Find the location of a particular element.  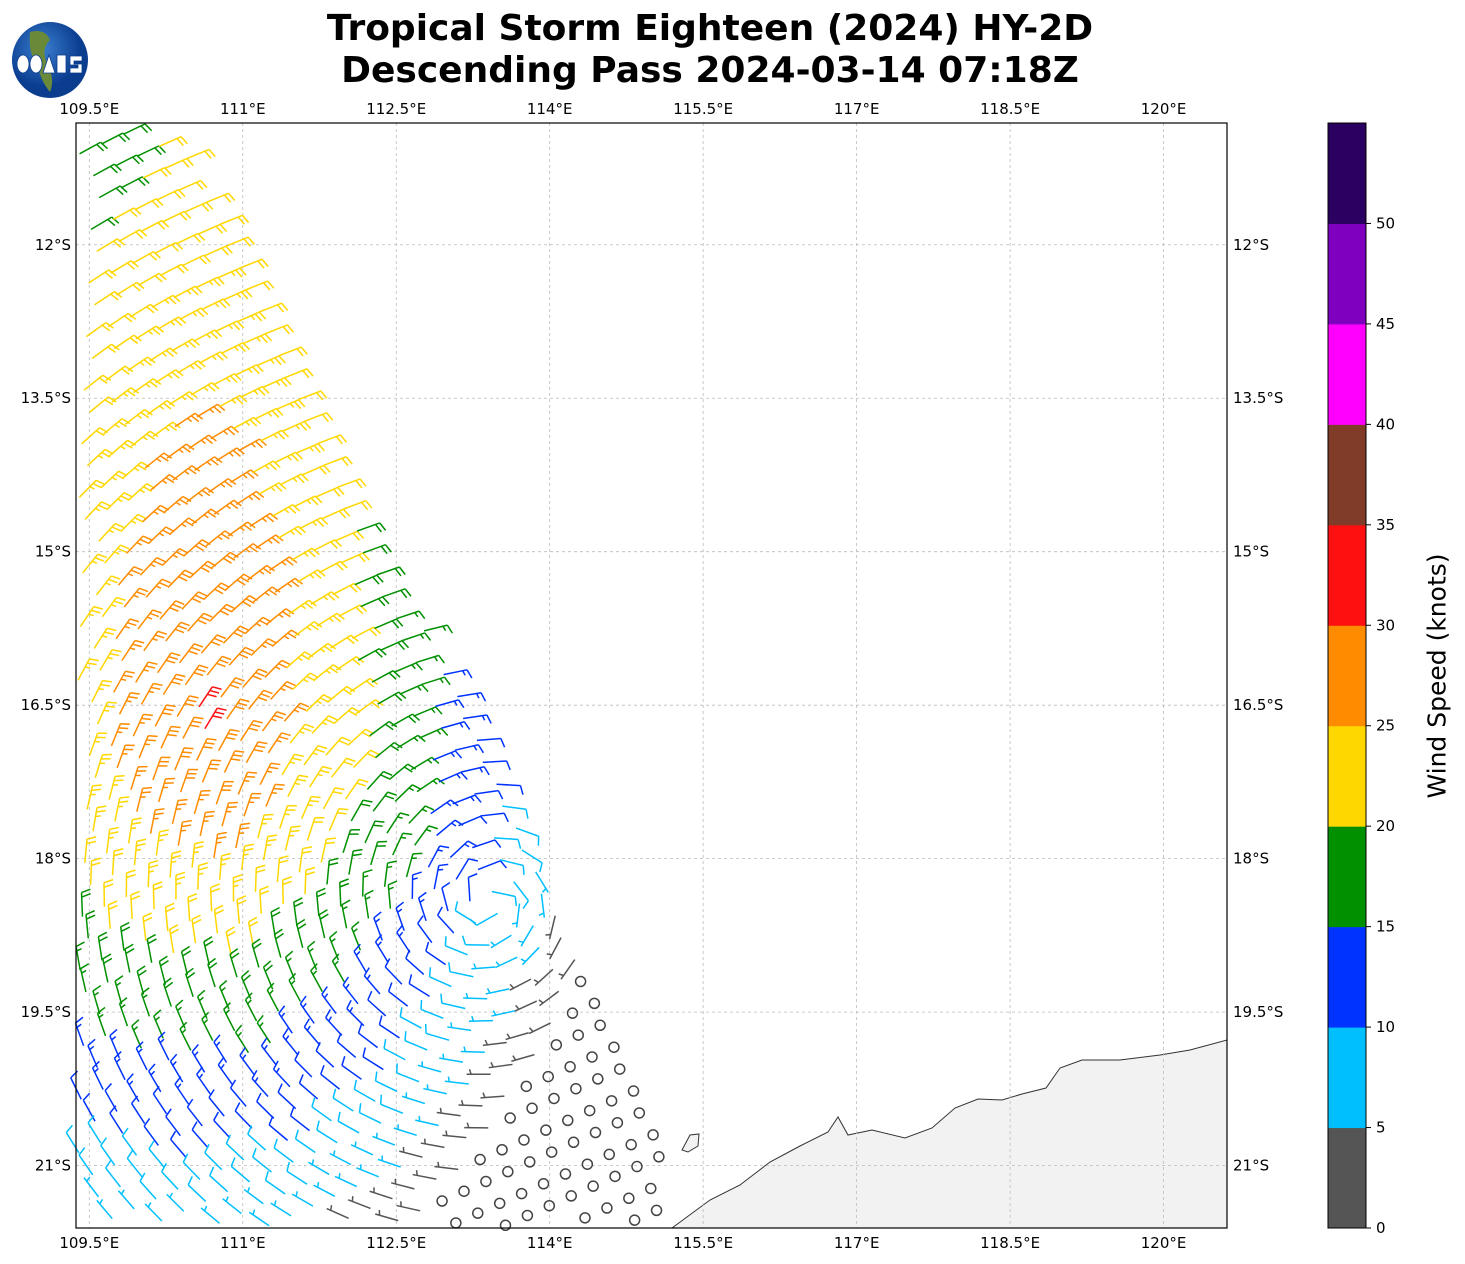

lat-label-left: 19.5°S is located at coordinates (46, 1012).